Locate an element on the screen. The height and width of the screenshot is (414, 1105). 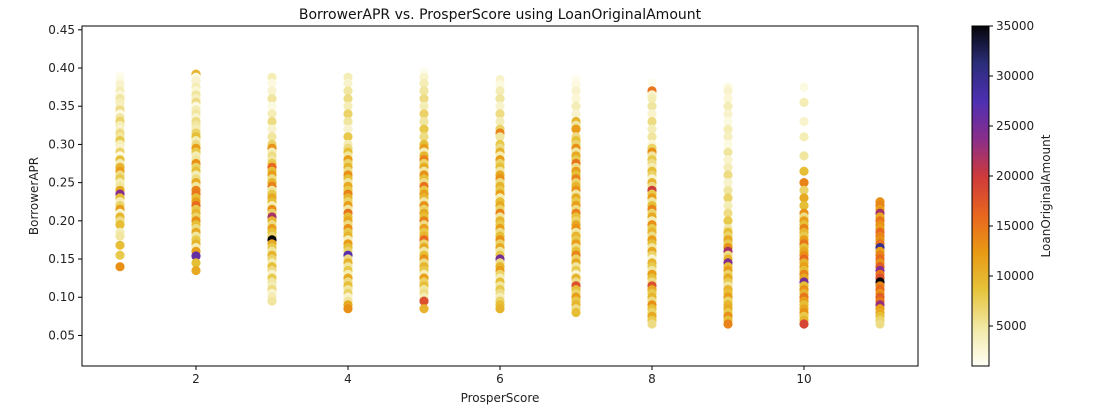
colorbar-tick-label: 20000 is located at coordinates (1015, 176).